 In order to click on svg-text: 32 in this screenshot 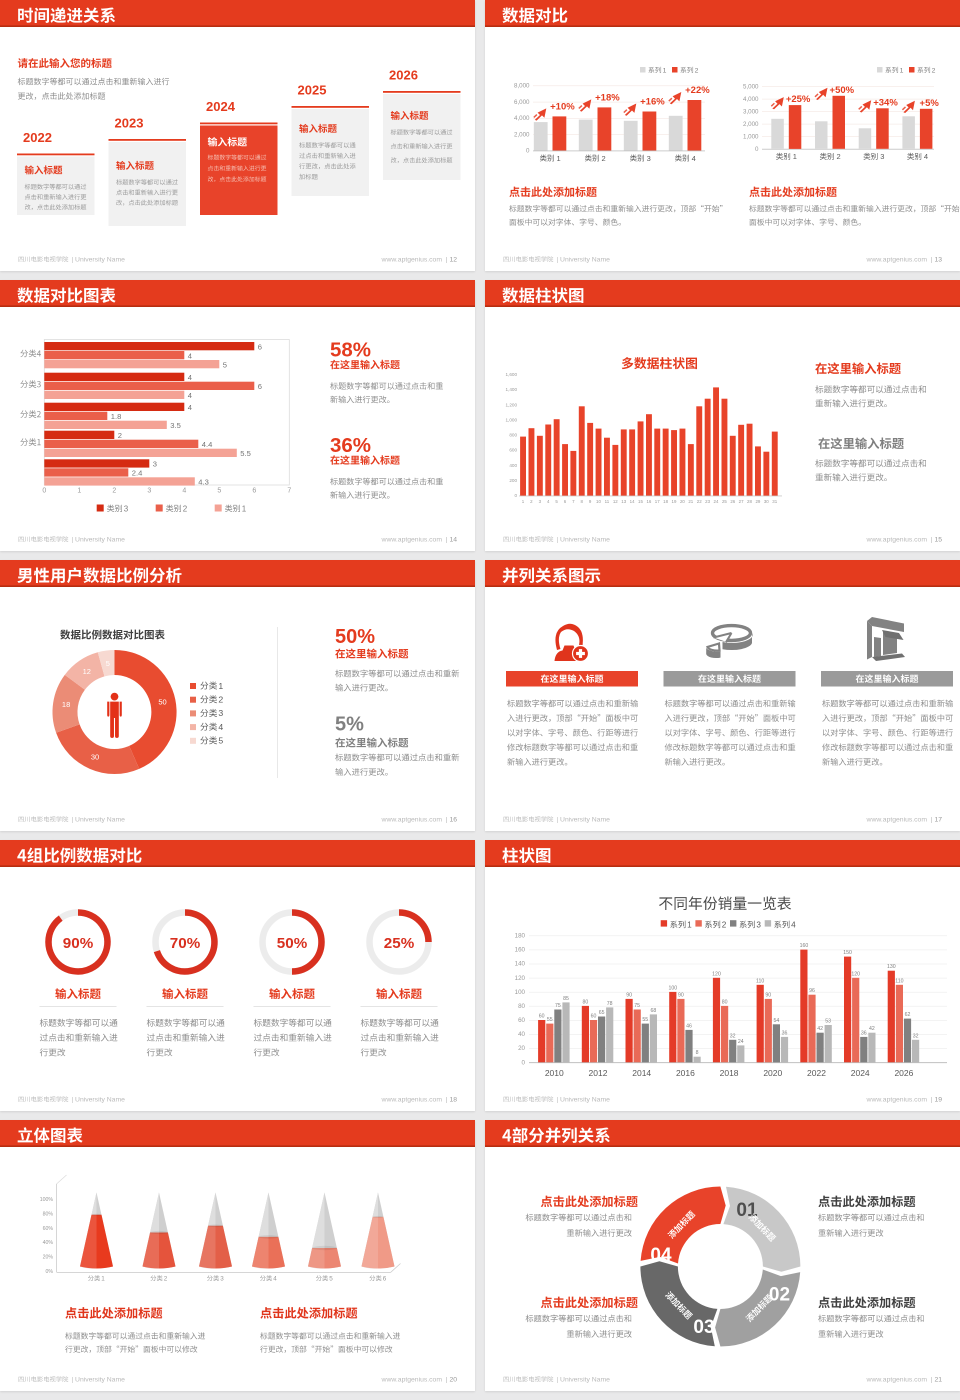, I will do `click(733, 1036)`.